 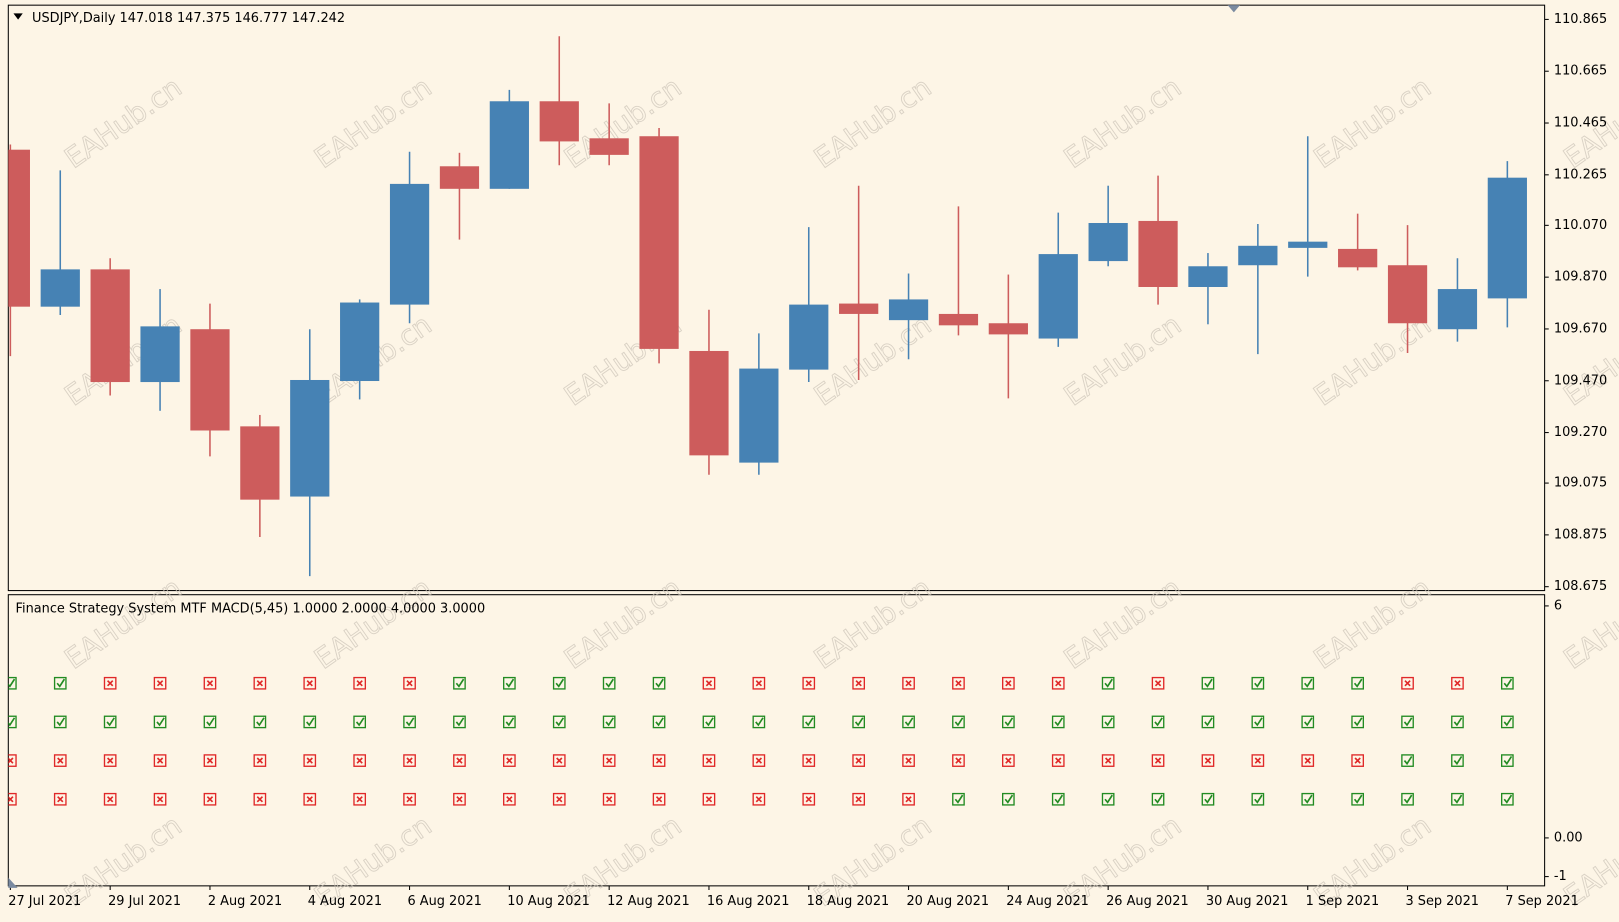 I want to click on x-tick-label: 29 Jul 2021, so click(x=144, y=901).